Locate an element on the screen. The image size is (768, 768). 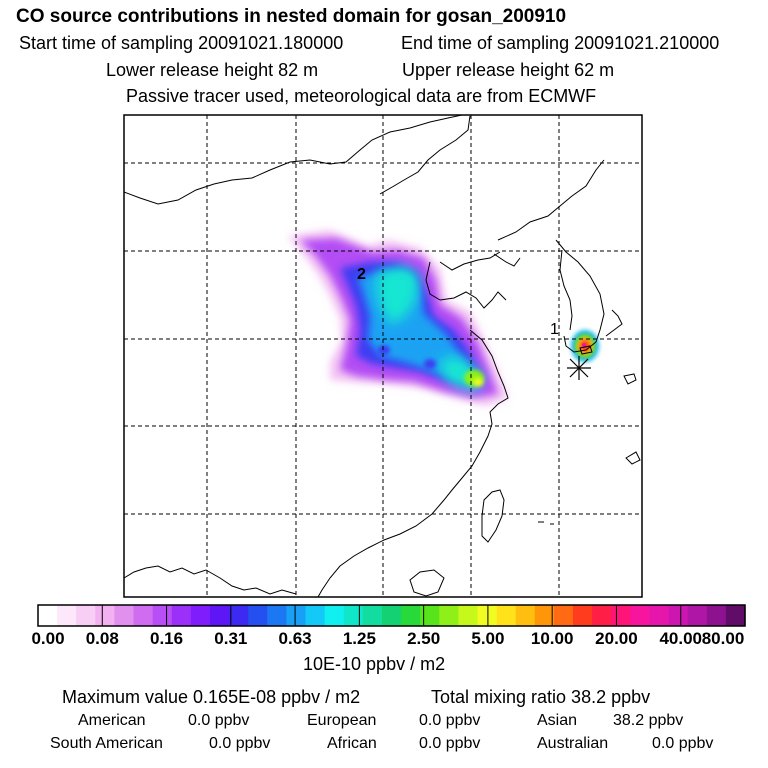
colorbar-tick-label: 0.00 is located at coordinates (48, 638).